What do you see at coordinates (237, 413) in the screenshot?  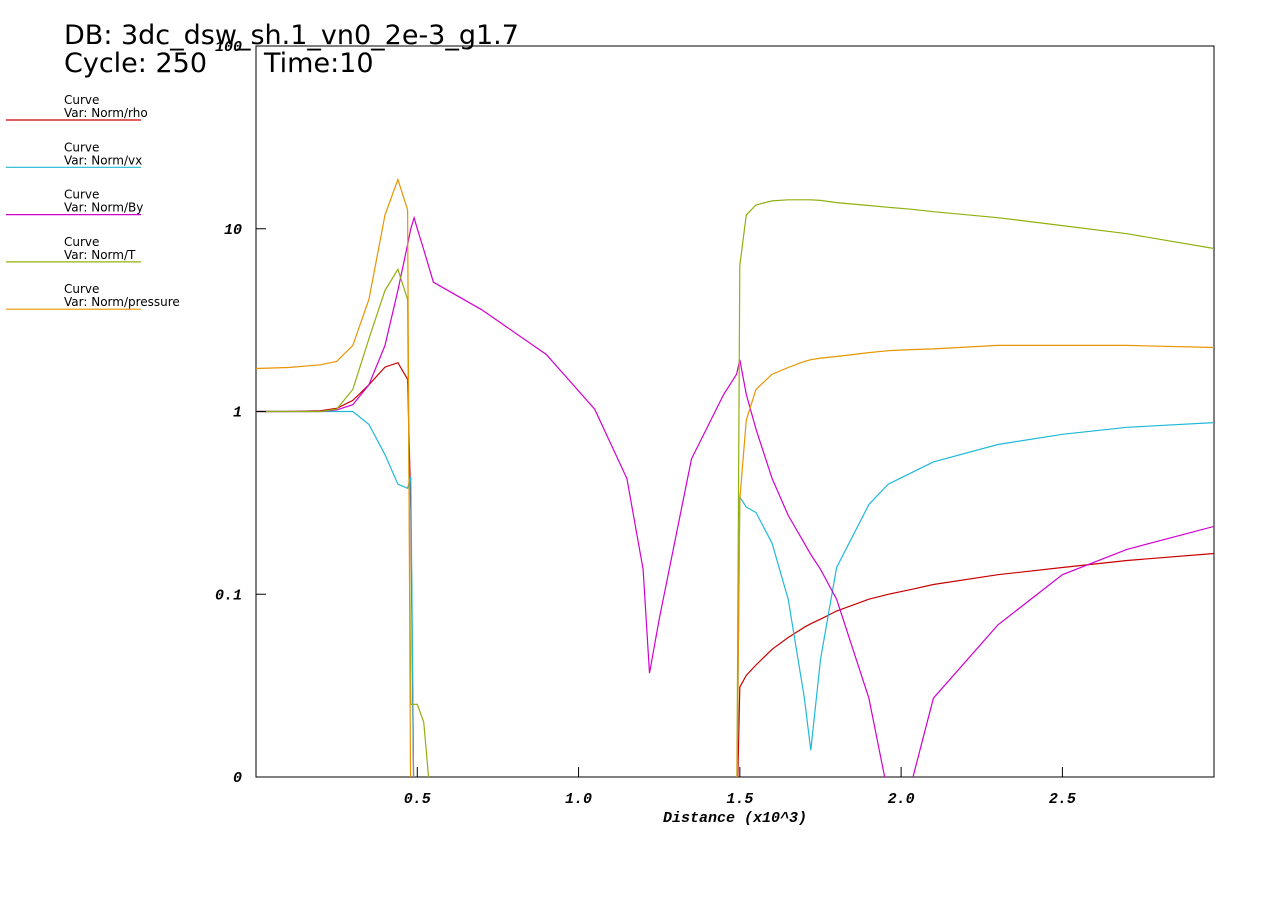 I see `y-tick-label: 1` at bounding box center [237, 413].